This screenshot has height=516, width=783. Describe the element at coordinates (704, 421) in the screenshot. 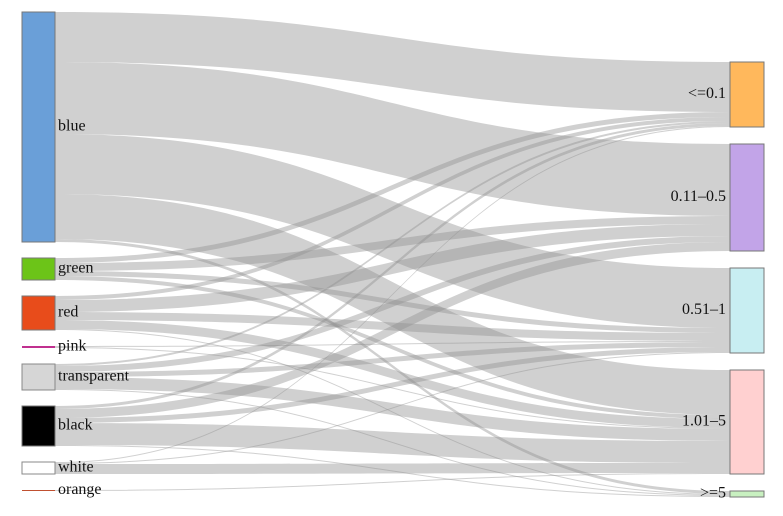

I see `node-label: 1.01–5` at that location.